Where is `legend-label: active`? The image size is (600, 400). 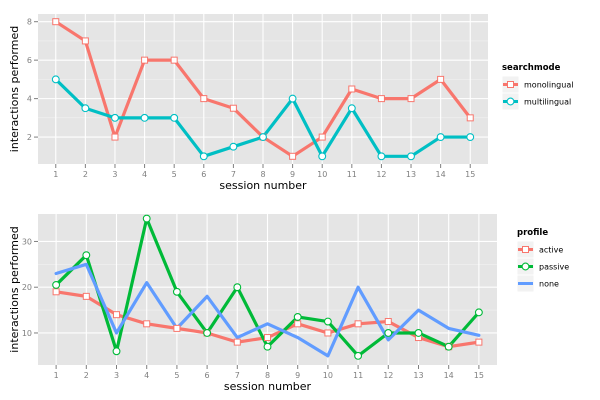
legend-label: active is located at coordinates (551, 250).